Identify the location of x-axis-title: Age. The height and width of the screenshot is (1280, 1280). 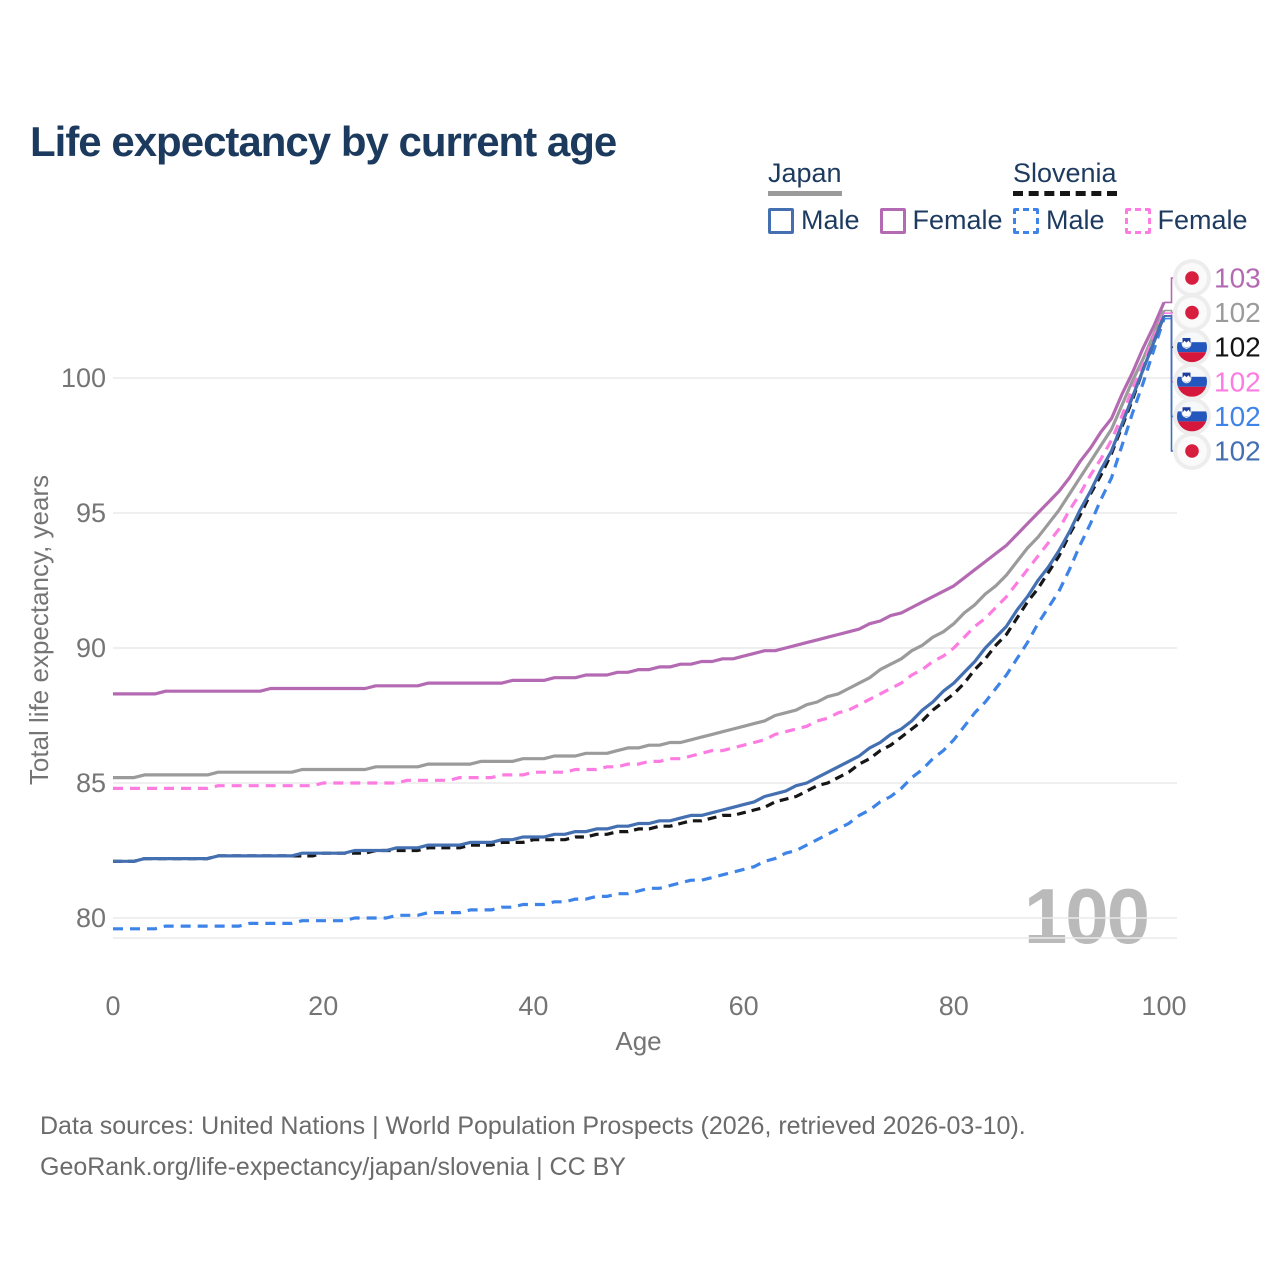
(638, 1041).